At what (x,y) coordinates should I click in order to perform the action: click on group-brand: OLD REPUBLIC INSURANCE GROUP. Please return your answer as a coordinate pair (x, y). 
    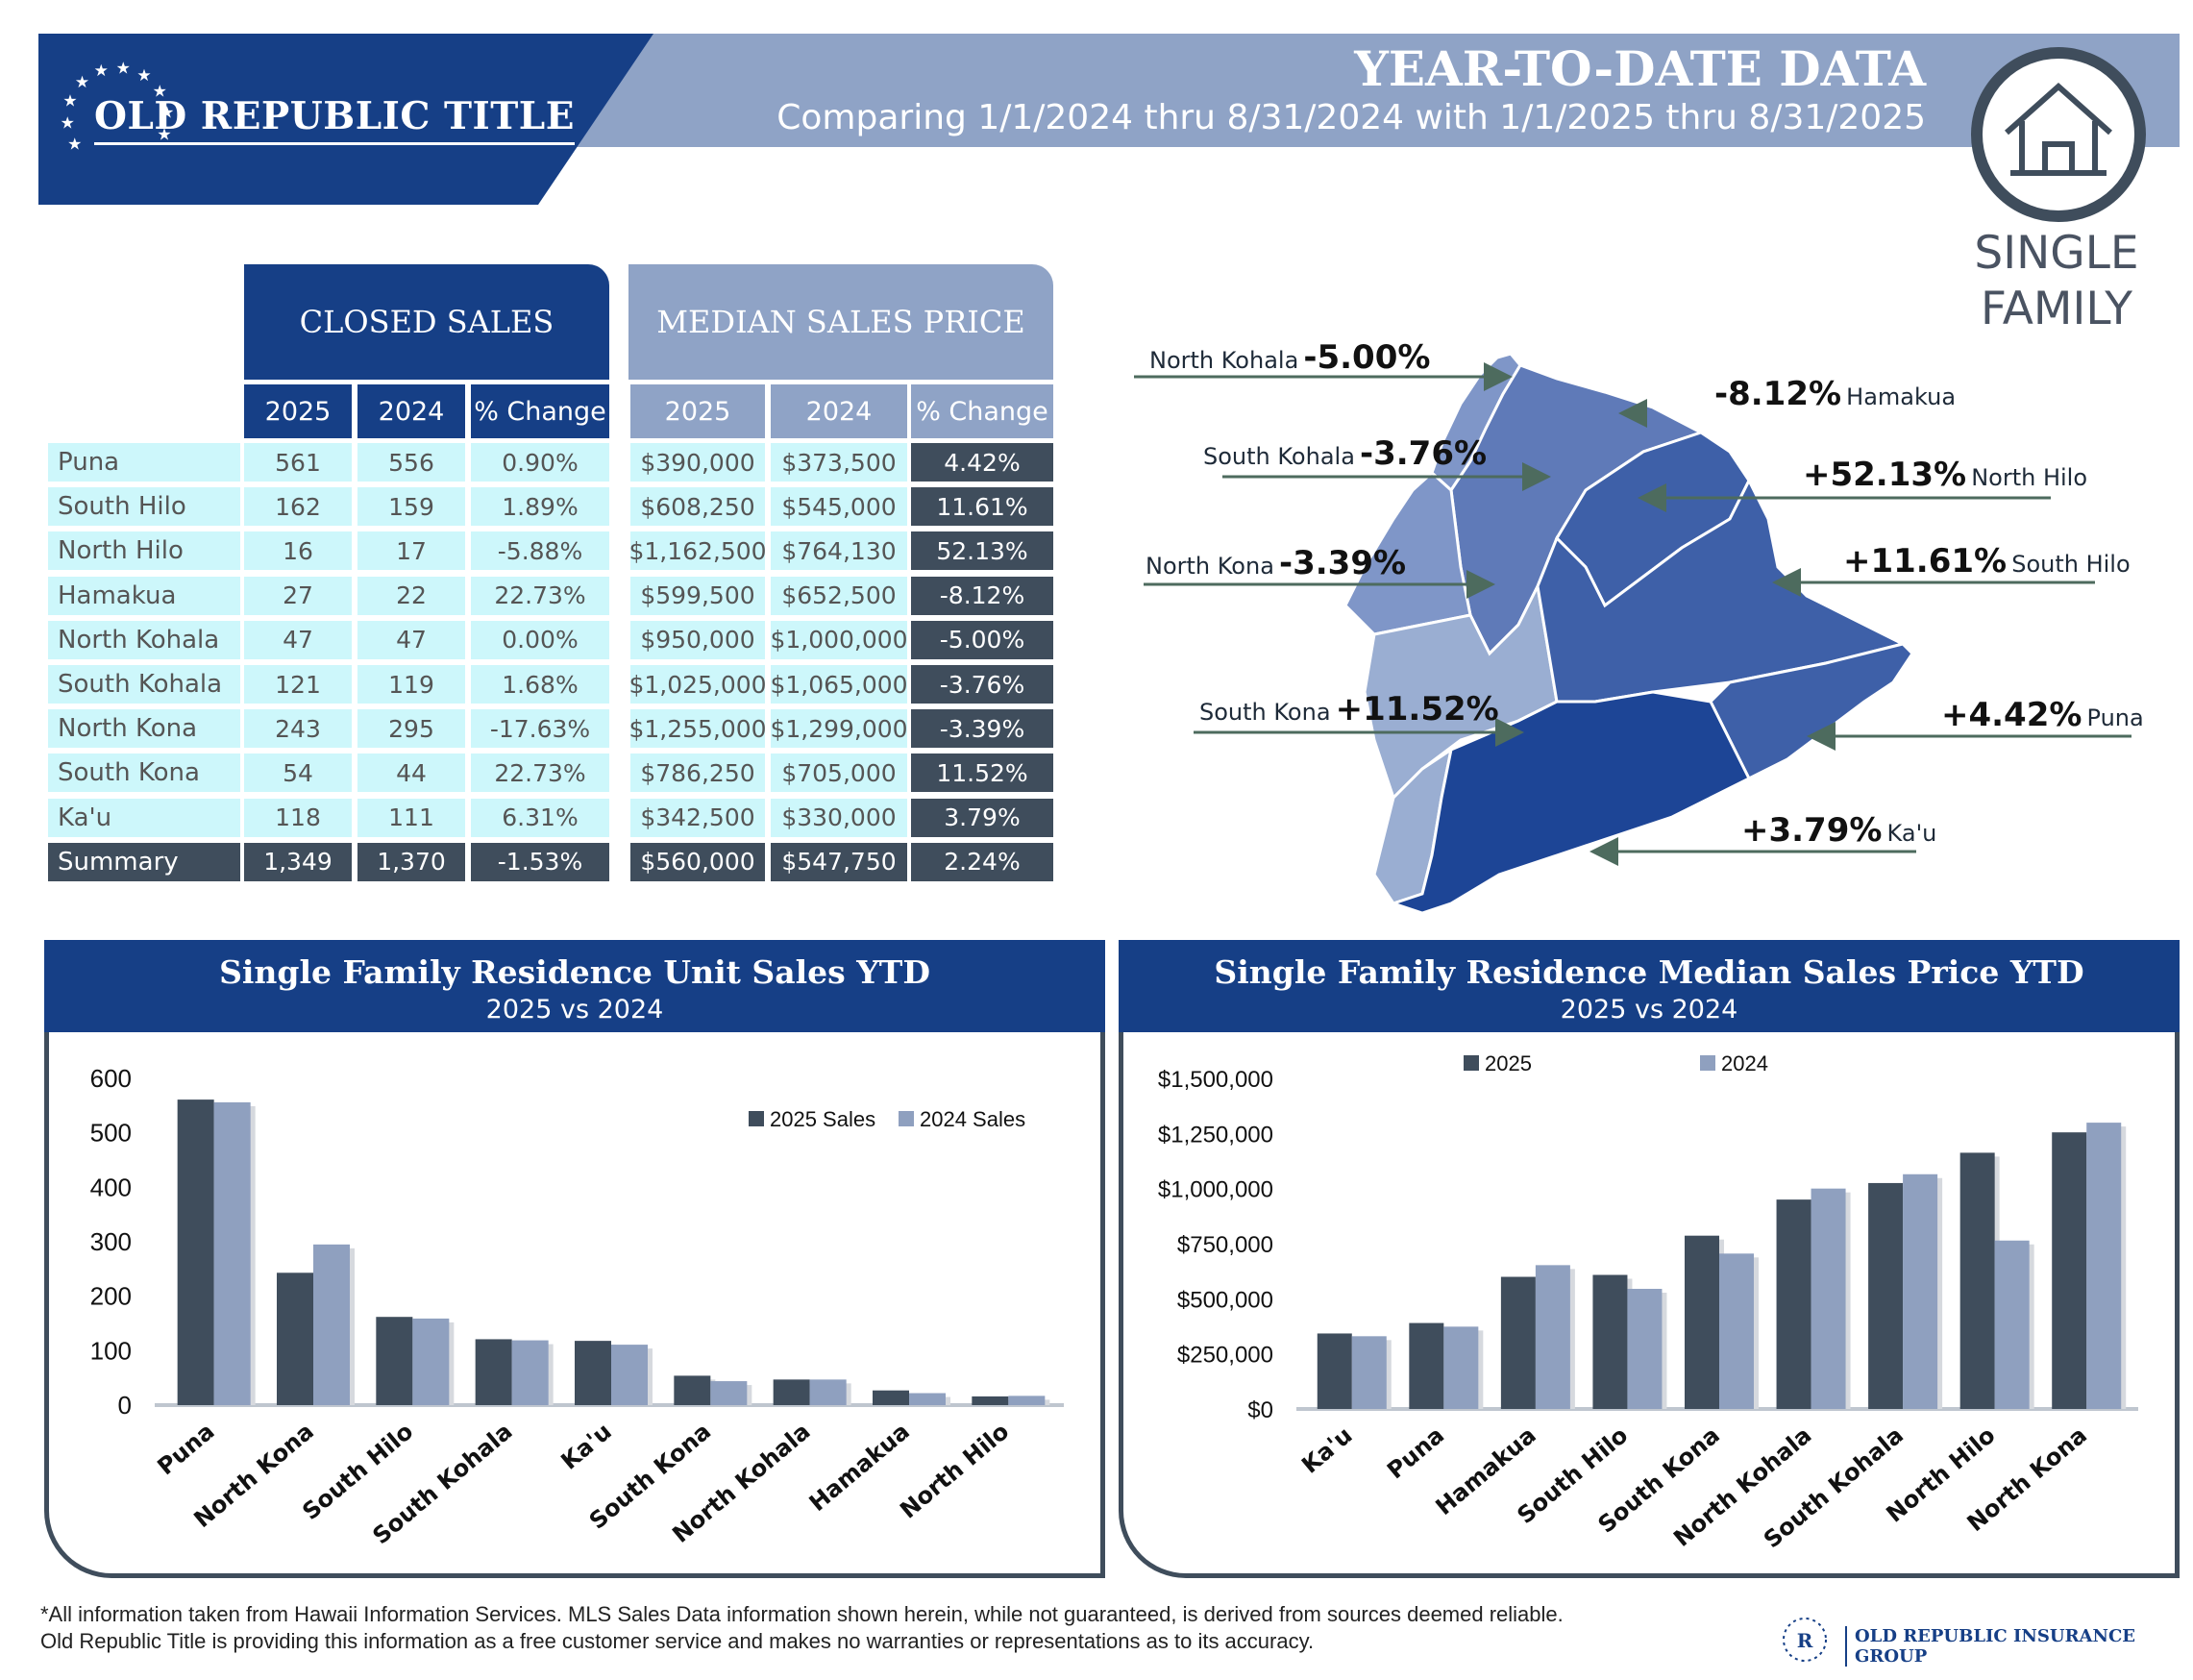
    Looking at the image, I should click on (2019, 1647).